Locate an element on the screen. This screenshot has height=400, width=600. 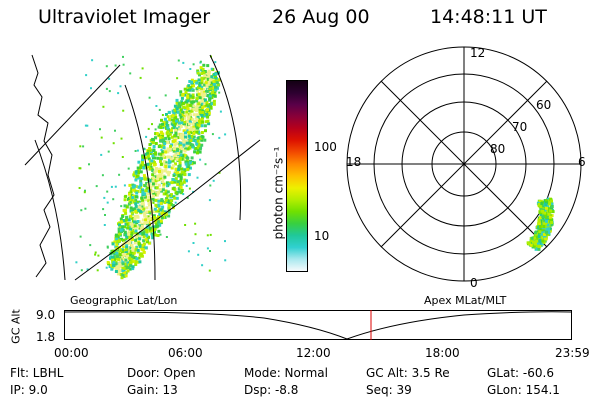
time-tick-1800: 18:00 is located at coordinates (442, 353).